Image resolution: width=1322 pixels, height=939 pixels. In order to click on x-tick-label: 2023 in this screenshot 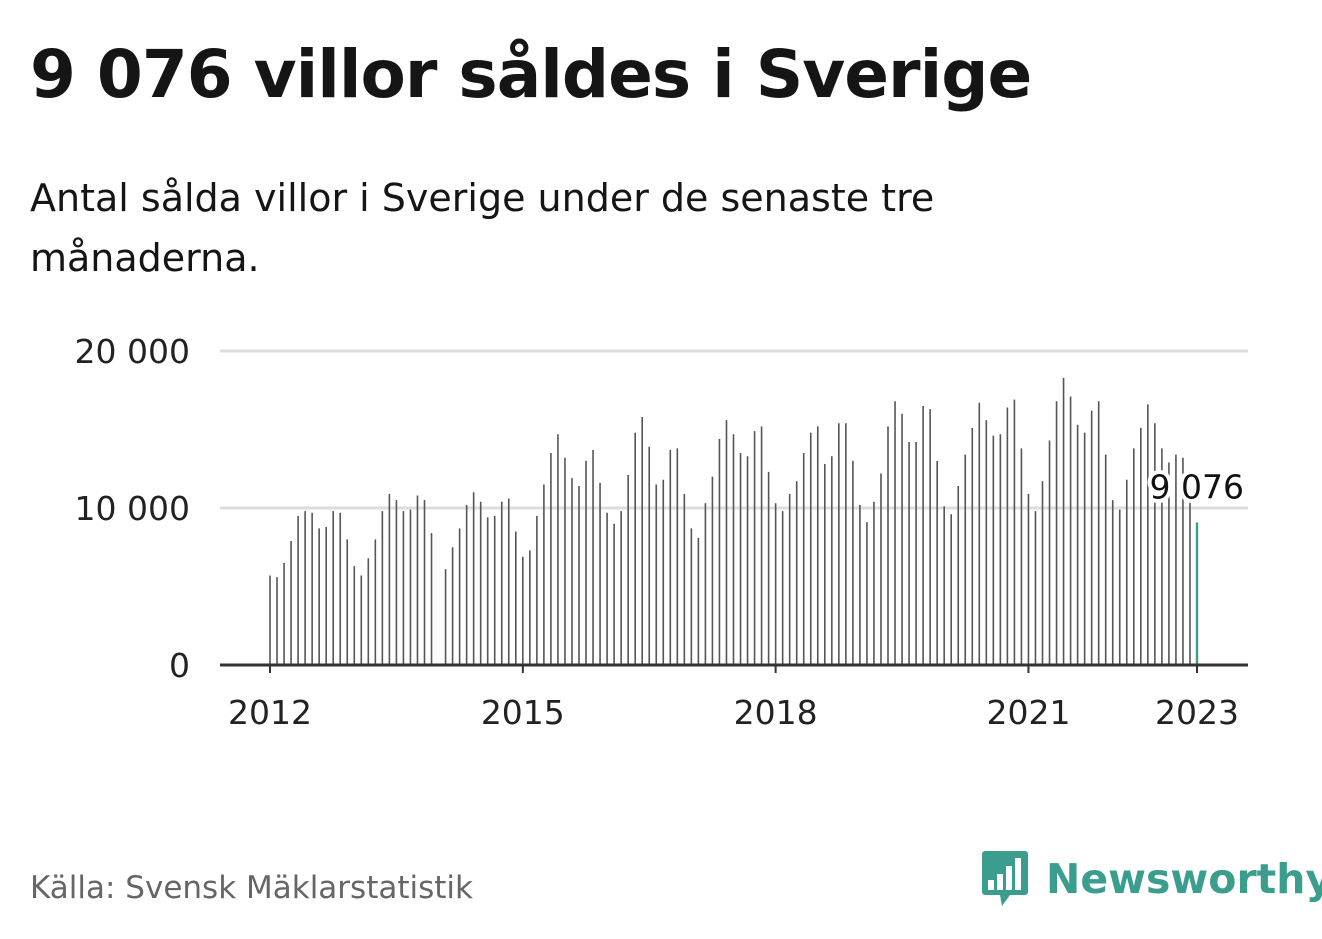, I will do `click(1197, 712)`.